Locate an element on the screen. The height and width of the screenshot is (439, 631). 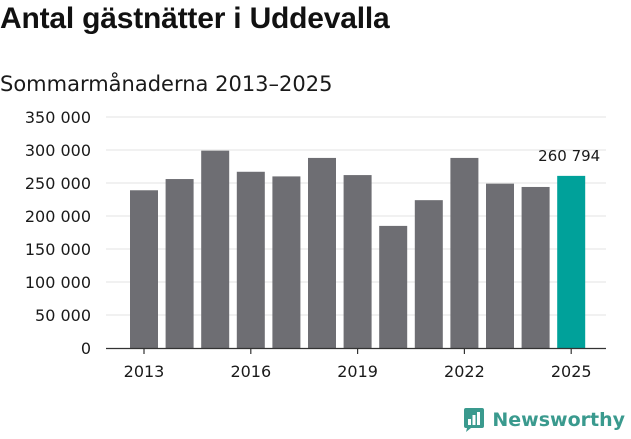
chart-title: Antal gästnätter i Uddevalla is located at coordinates (195, 18).